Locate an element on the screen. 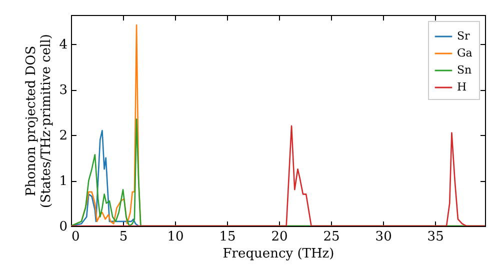 This screenshot has height=280, width=500. y-tick-label: 3 is located at coordinates (63, 90).